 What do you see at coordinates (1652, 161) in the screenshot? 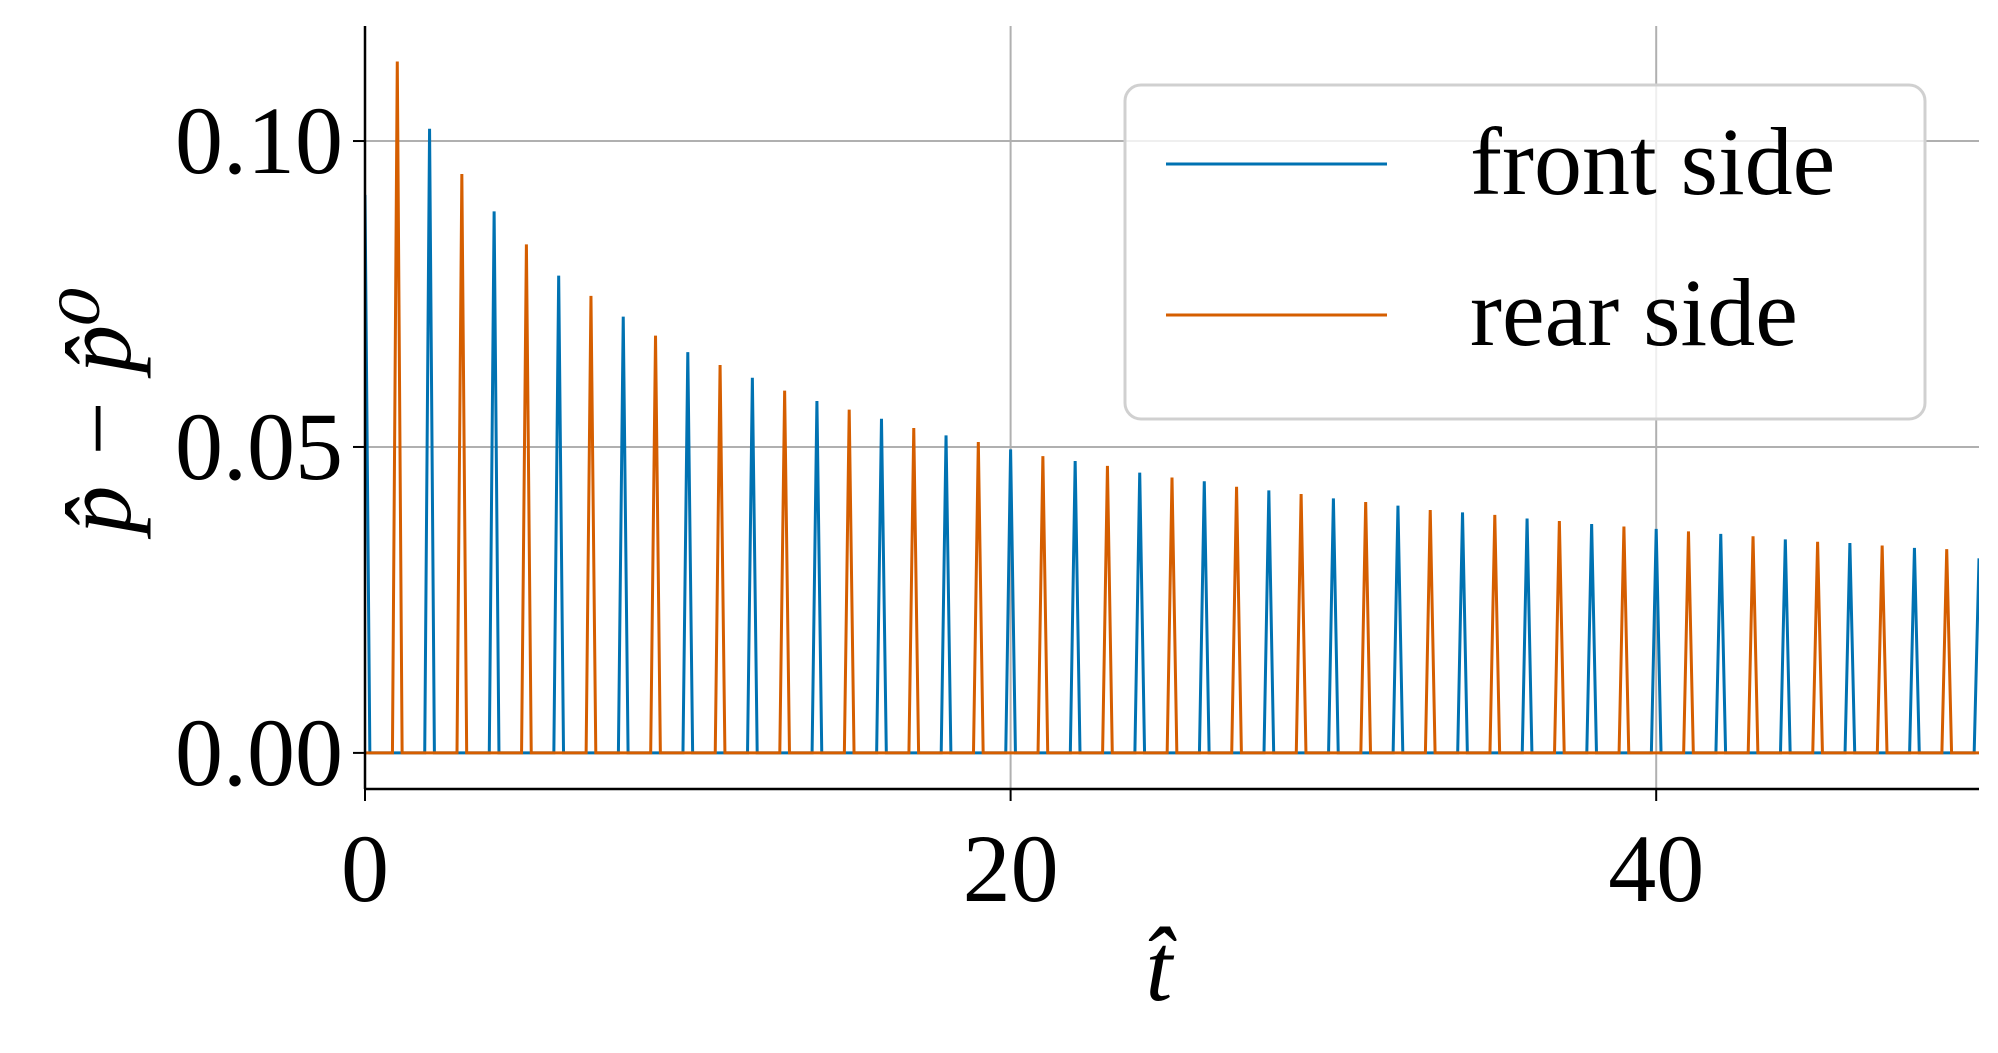
I see `legend-label: front side` at bounding box center [1652, 161].